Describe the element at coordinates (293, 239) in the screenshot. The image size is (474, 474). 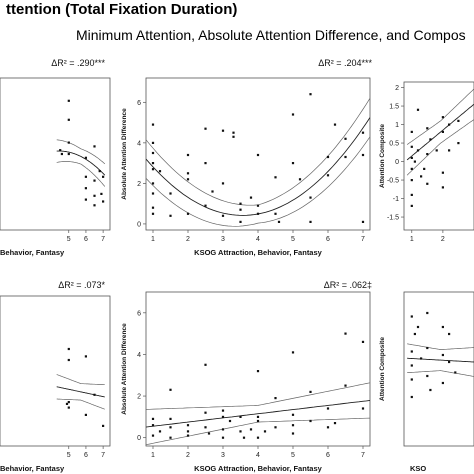
I see `x-tick-label: 5` at that location.